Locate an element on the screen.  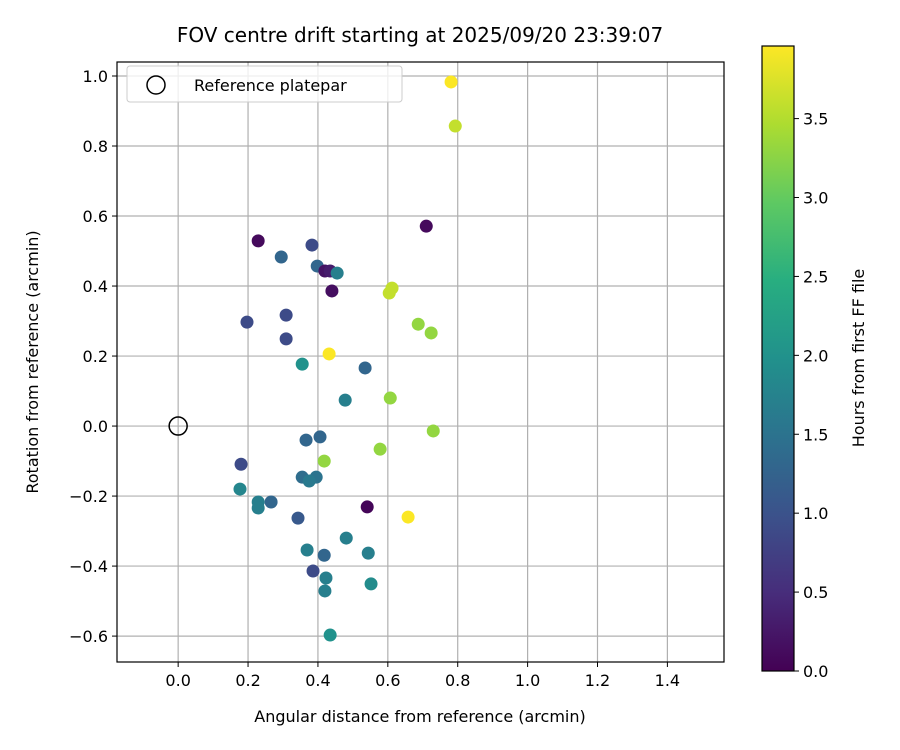
legend-label: Reference platepar is located at coordinates (270, 85).